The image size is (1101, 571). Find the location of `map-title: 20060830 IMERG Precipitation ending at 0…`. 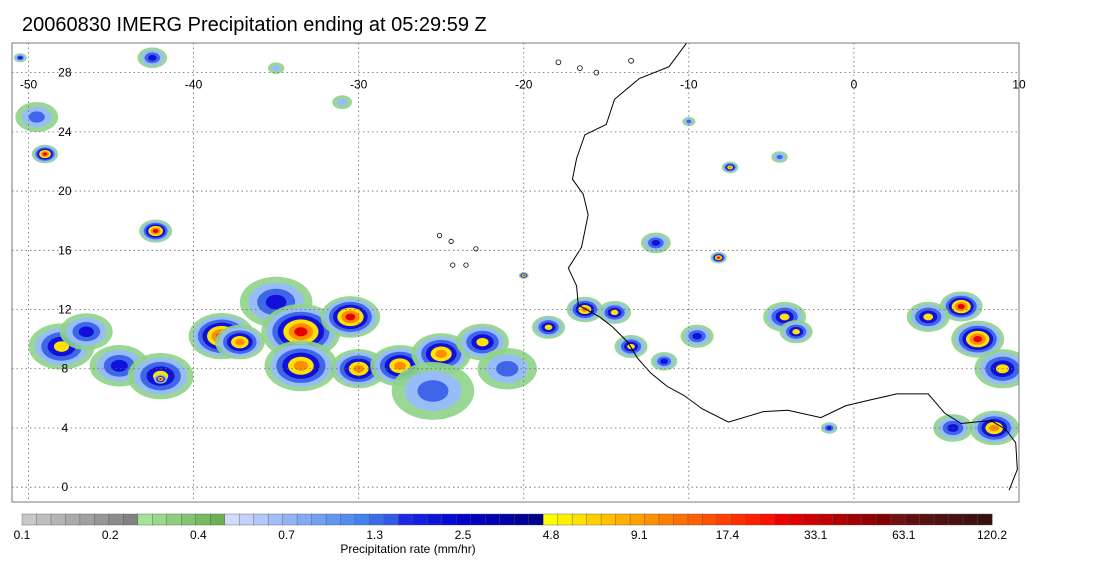

map-title: 20060830 IMERG Precipitation ending at 0… is located at coordinates (254, 25).